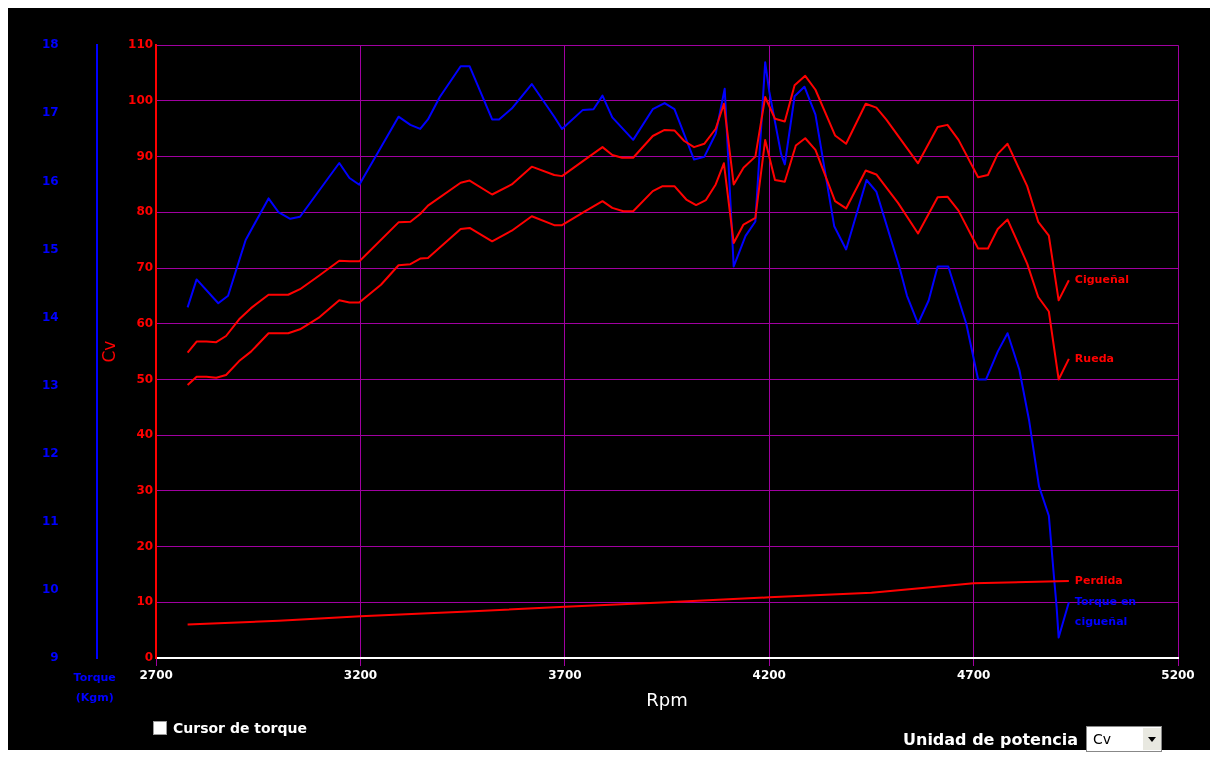 The width and height of the screenshot is (1218, 758). I want to click on y-tick-label: 80, so click(145, 211).